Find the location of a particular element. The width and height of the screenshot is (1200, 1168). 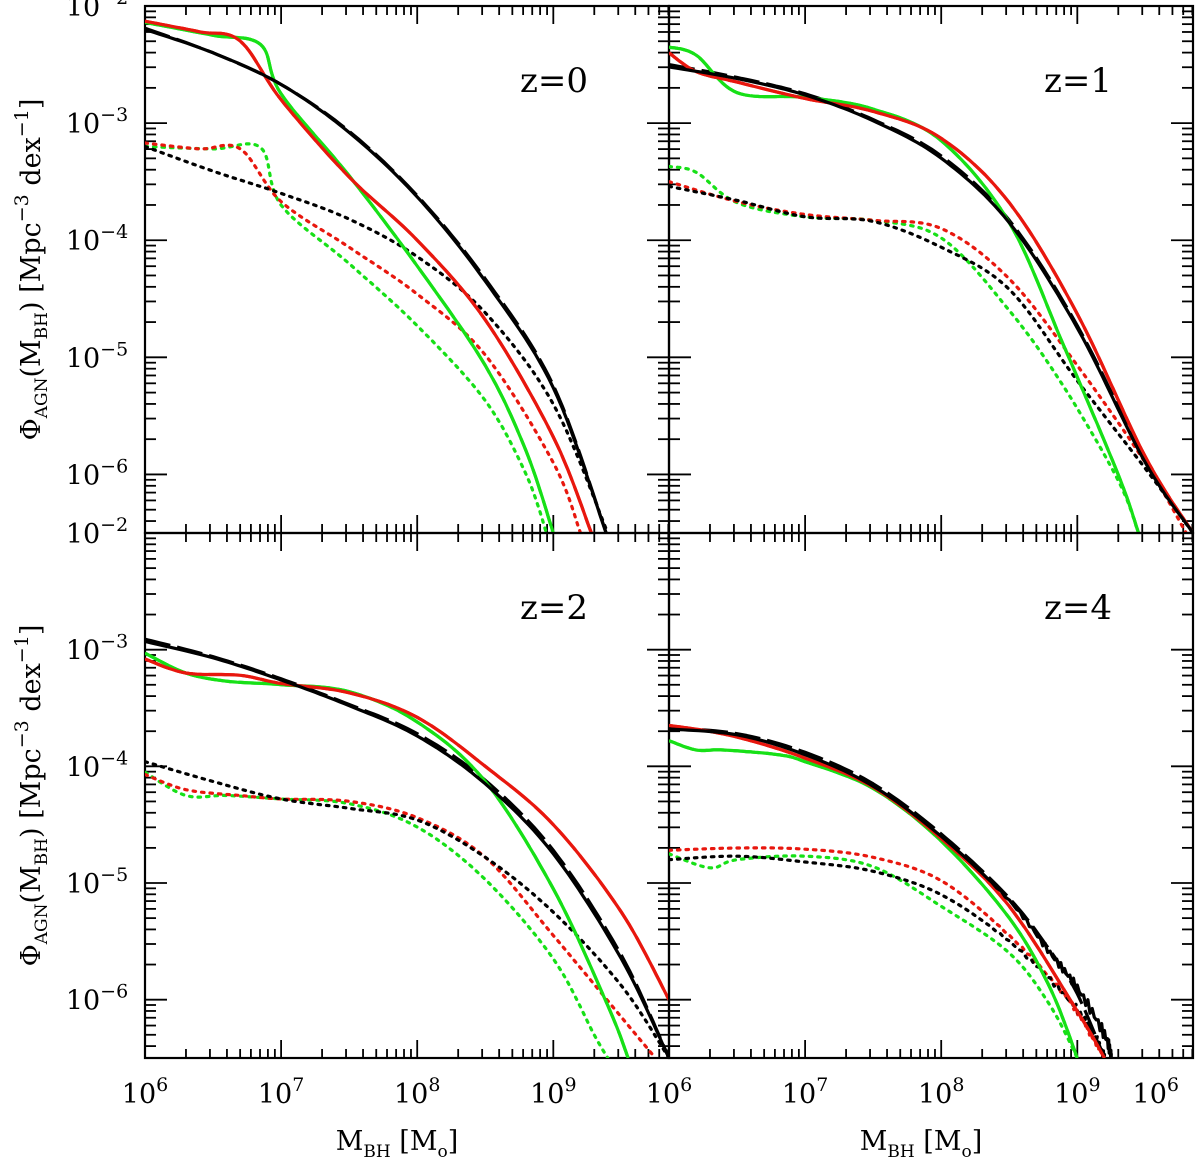

series-group is located at coordinates (891, 890).